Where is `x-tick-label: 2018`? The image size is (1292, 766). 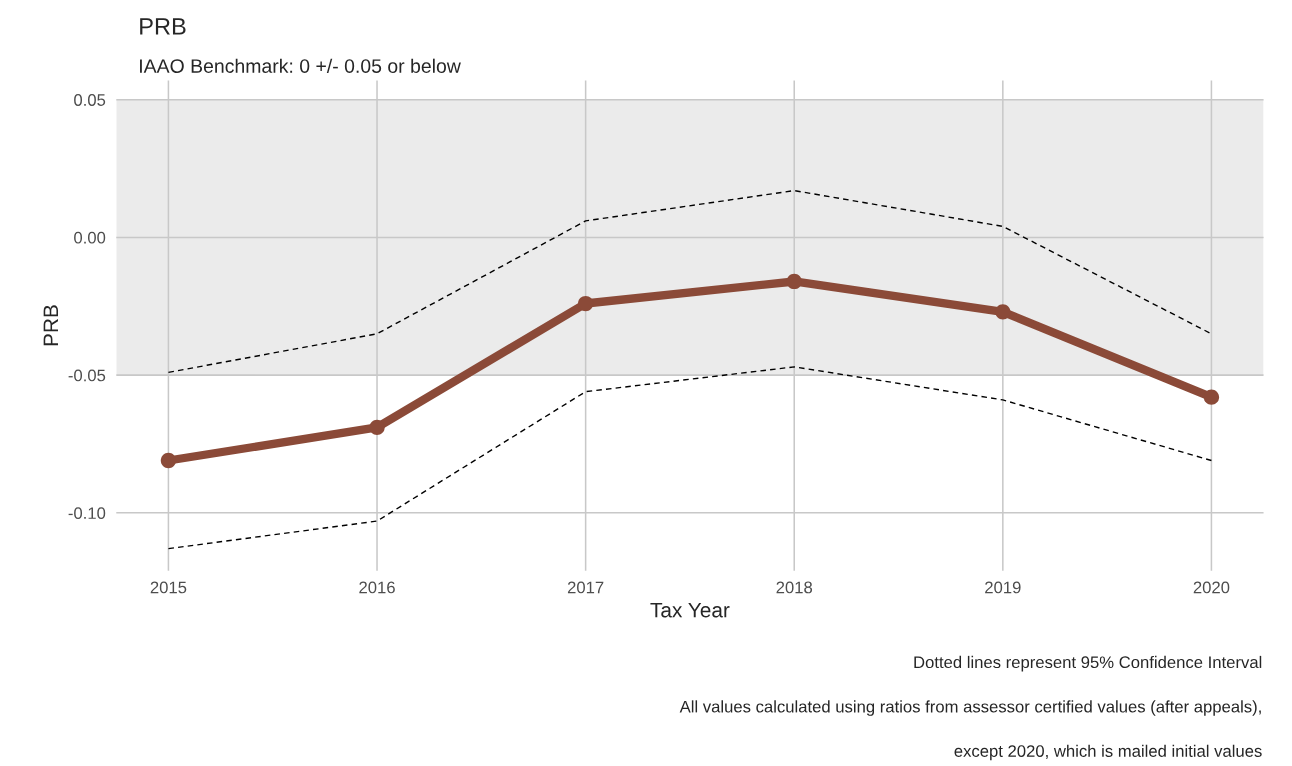 x-tick-label: 2018 is located at coordinates (794, 587).